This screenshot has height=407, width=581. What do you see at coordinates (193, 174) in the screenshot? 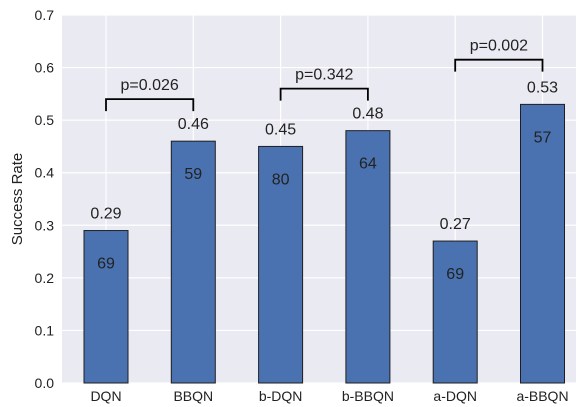
I see `bar-inner-label: 59` at bounding box center [193, 174].